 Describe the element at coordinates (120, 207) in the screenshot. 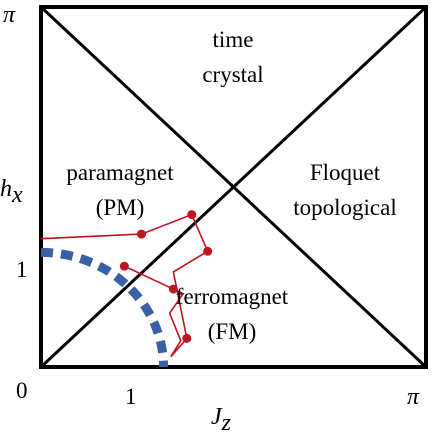

I see `region-pm-label: (PM)` at that location.